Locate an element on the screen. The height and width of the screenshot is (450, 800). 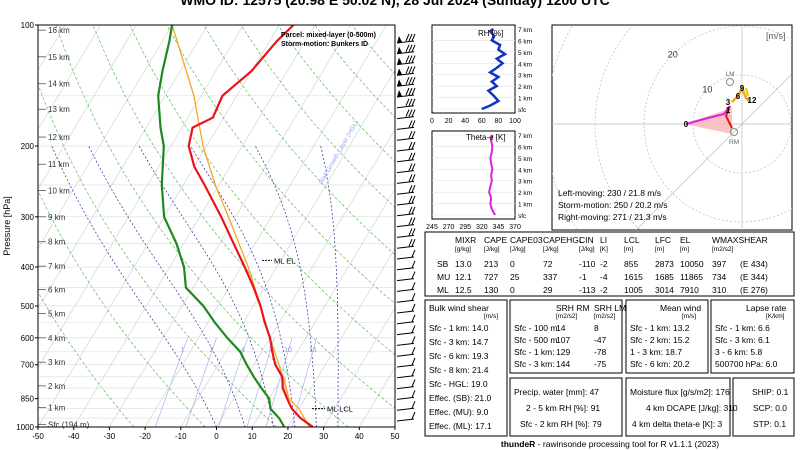
height-label: 14 km is located at coordinates (59, 84).